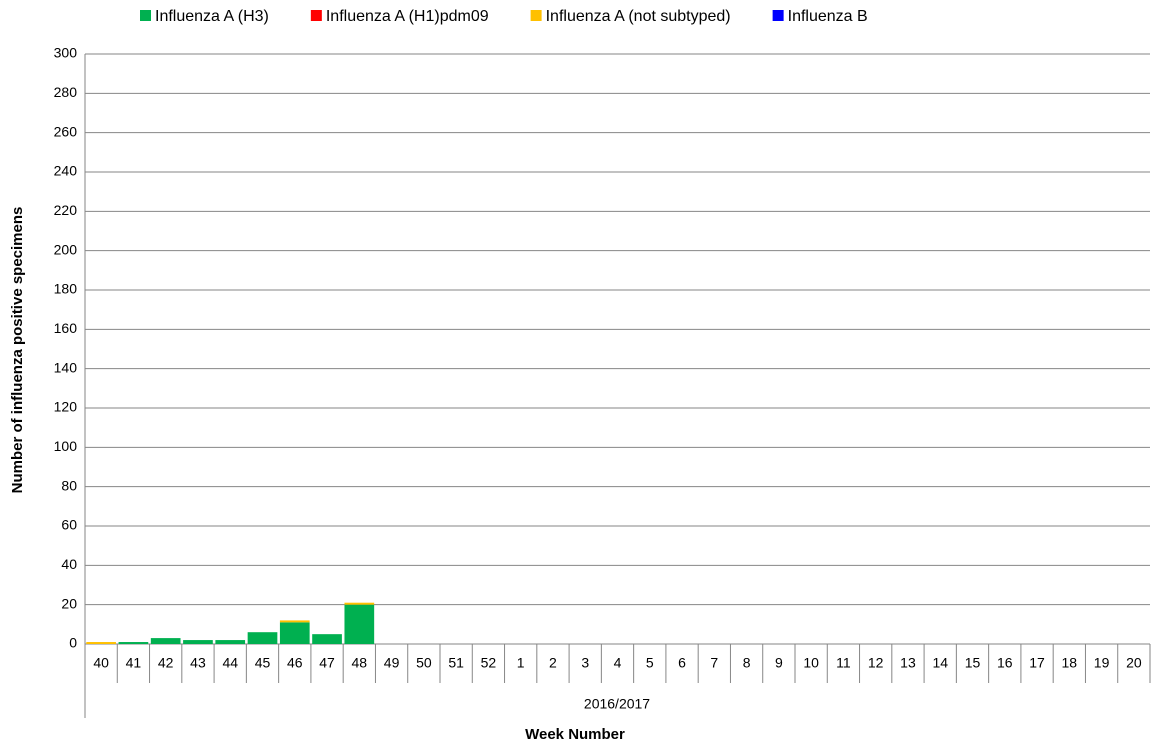 This screenshot has width=1151, height=746. What do you see at coordinates (66, 328) in the screenshot?
I see `y-tick-label: 160` at bounding box center [66, 328].